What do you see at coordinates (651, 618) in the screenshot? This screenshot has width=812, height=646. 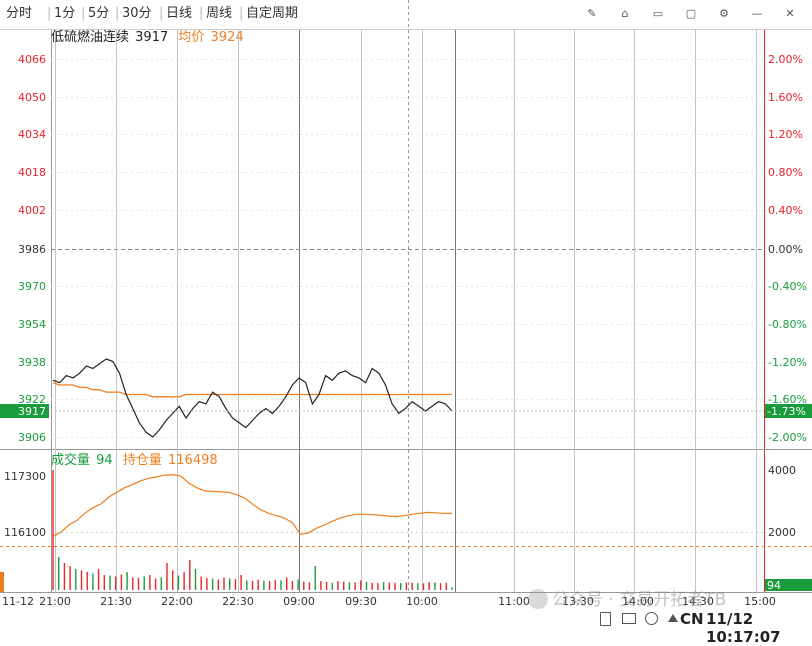 I see `alarm-icon` at bounding box center [651, 618].